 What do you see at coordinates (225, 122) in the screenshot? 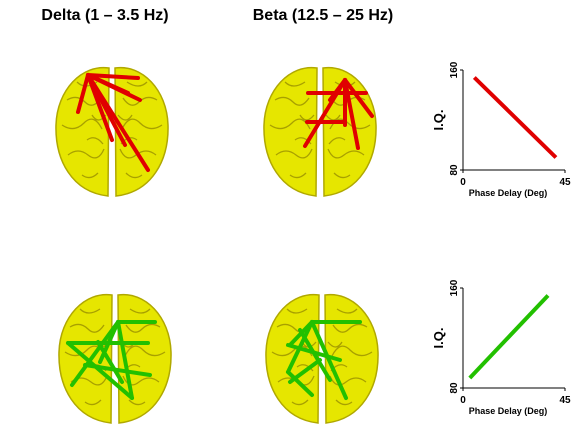
I see `network-red` at bounding box center [225, 122].